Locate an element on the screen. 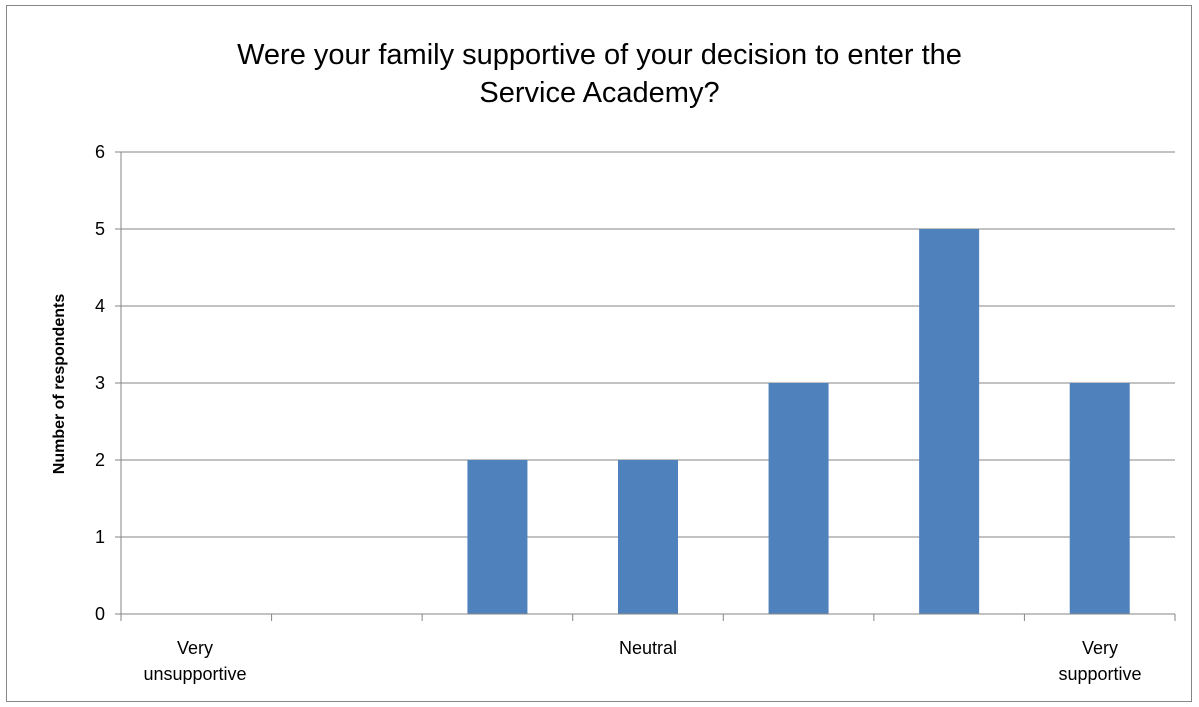 The image size is (1199, 707). x-label-very-unsupportive-line-2: unsupportive is located at coordinates (195, 674).